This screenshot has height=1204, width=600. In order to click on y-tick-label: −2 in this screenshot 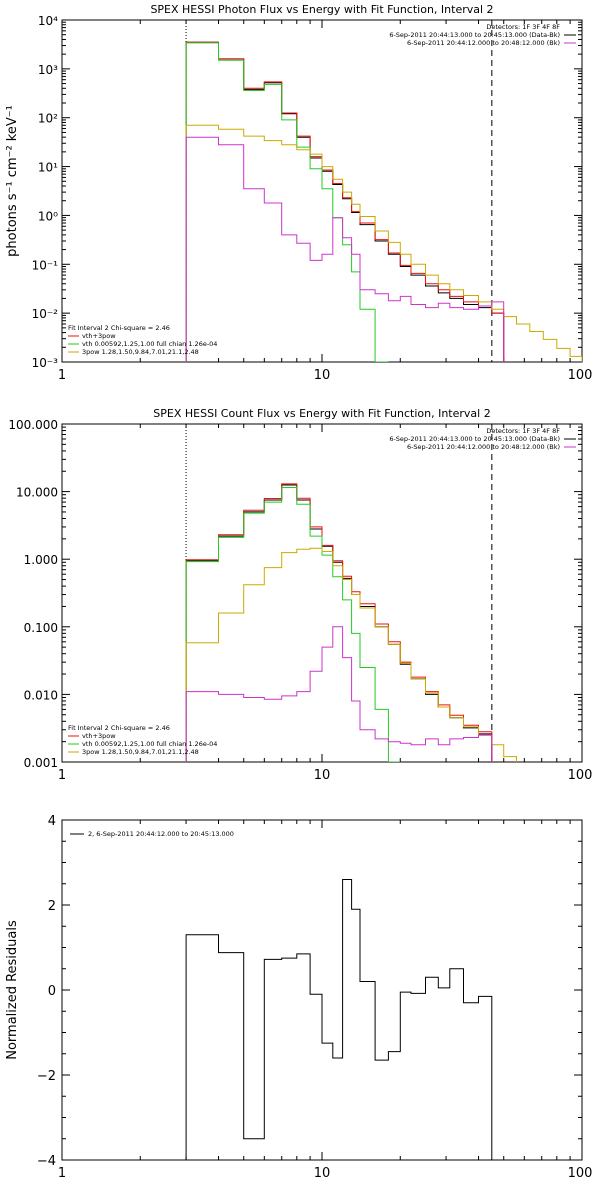, I will do `click(46, 1076)`.